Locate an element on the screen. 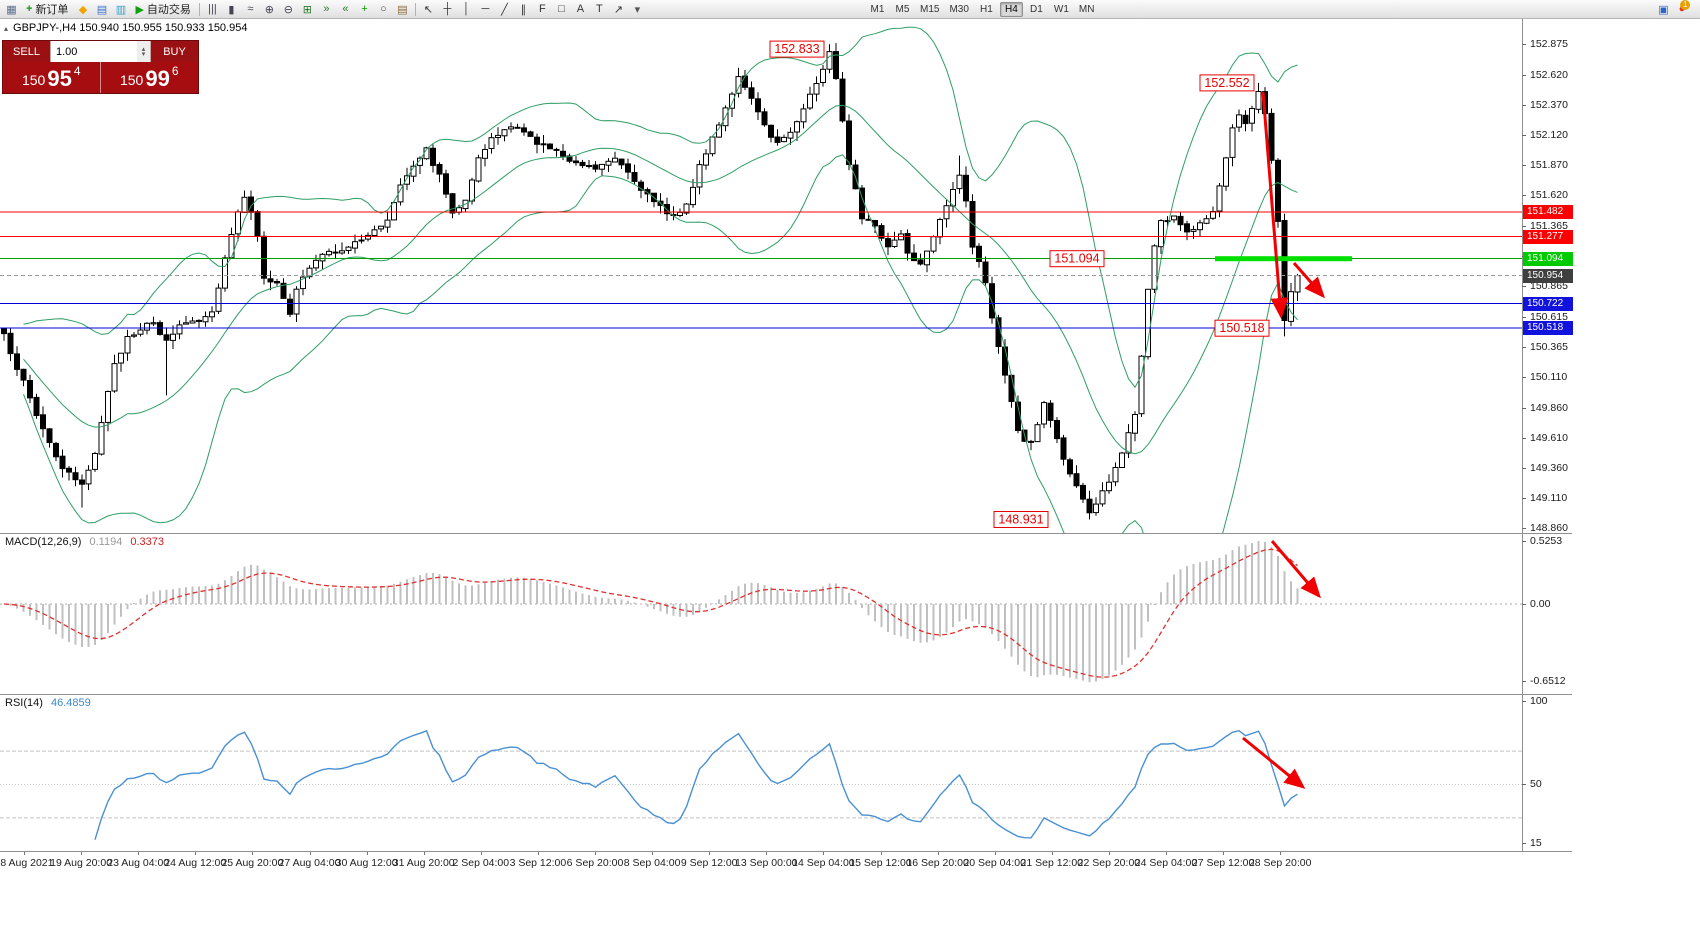 This screenshot has width=1700, height=941. profile-icon: ◆ is located at coordinates (83, 9).